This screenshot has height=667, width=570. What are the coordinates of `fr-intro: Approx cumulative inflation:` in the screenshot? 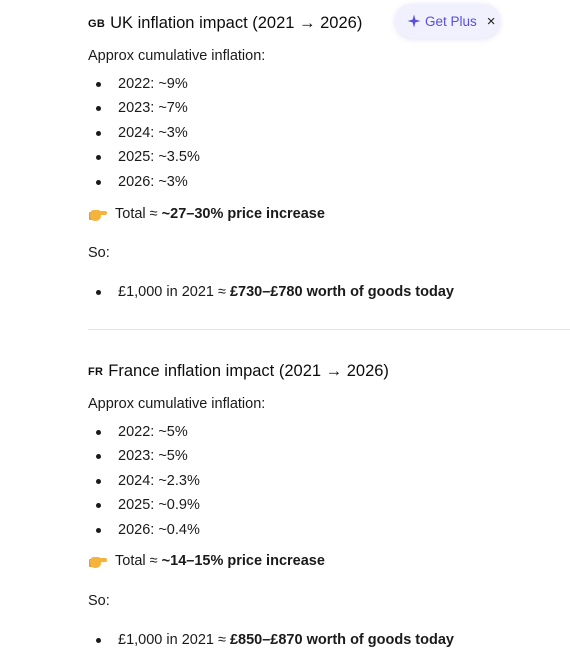 It's located at (177, 404).